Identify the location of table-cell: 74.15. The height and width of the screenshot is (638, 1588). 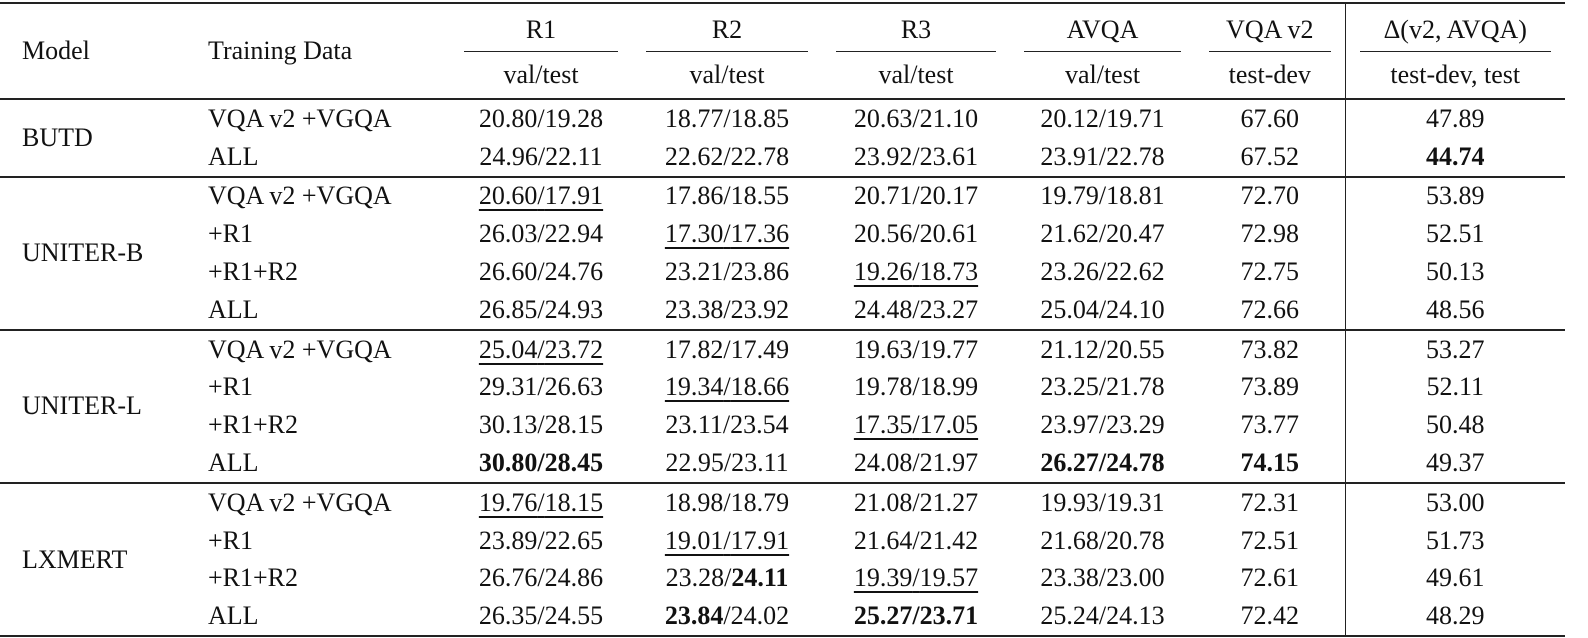
(1270, 463).